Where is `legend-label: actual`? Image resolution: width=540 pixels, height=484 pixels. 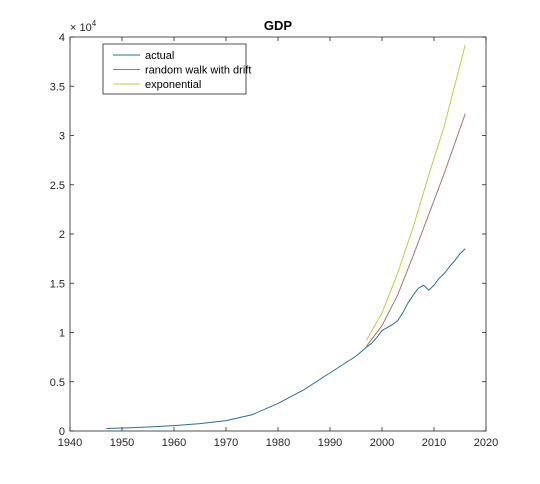 legend-label: actual is located at coordinates (159, 56).